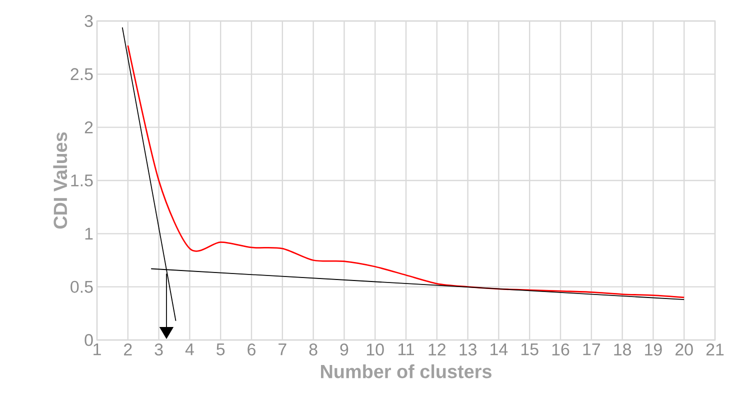  Describe the element at coordinates (561, 350) in the screenshot. I see `x-tick-label: 16` at that location.